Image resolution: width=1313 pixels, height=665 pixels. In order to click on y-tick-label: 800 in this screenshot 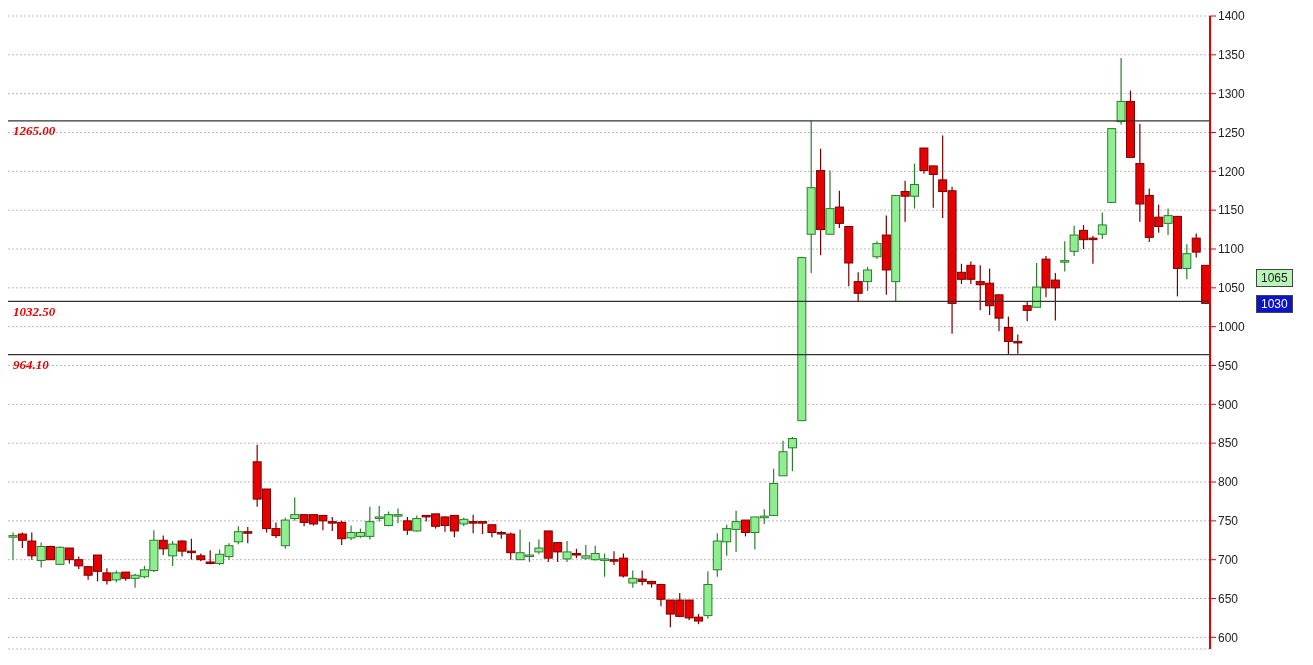, I will do `click(1228, 482)`.